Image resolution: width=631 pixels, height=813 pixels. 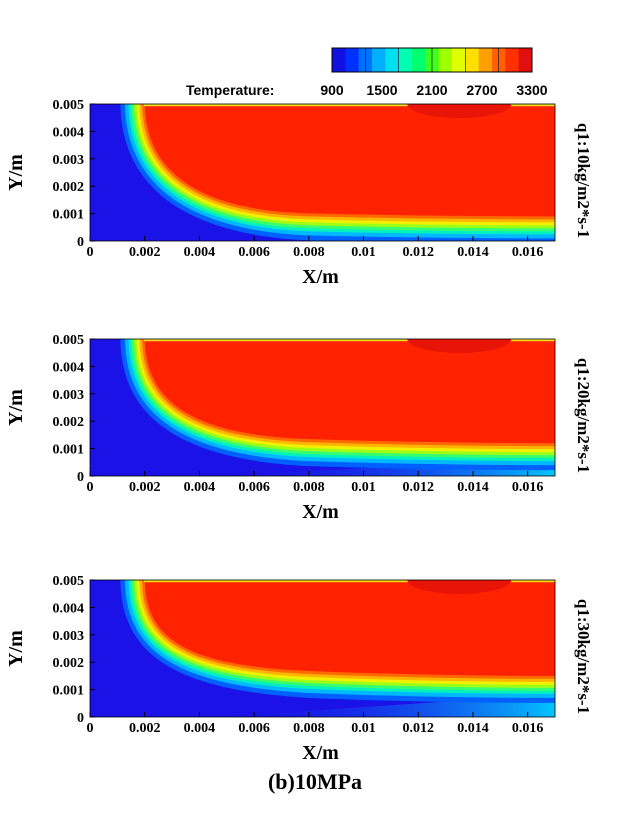 What do you see at coordinates (432, 60) in the screenshot?
I see `colorbar-frame` at bounding box center [432, 60].